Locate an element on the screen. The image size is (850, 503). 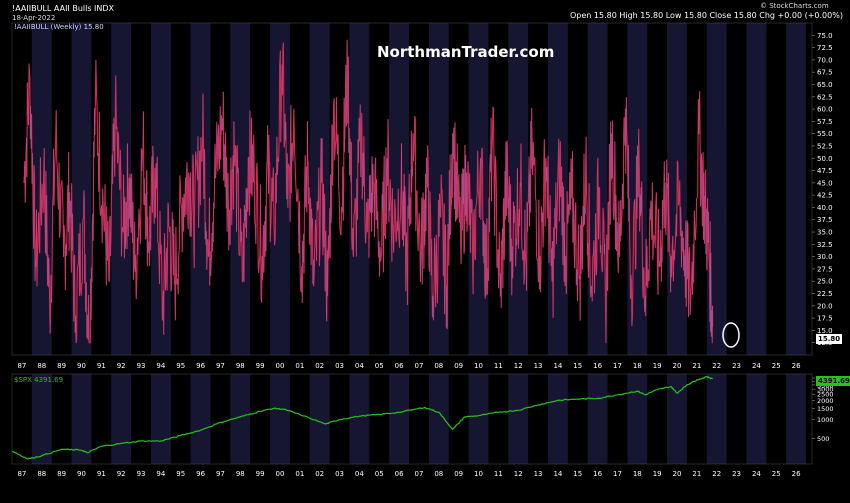
x-tick-label: 88 is located at coordinates (41, 366).